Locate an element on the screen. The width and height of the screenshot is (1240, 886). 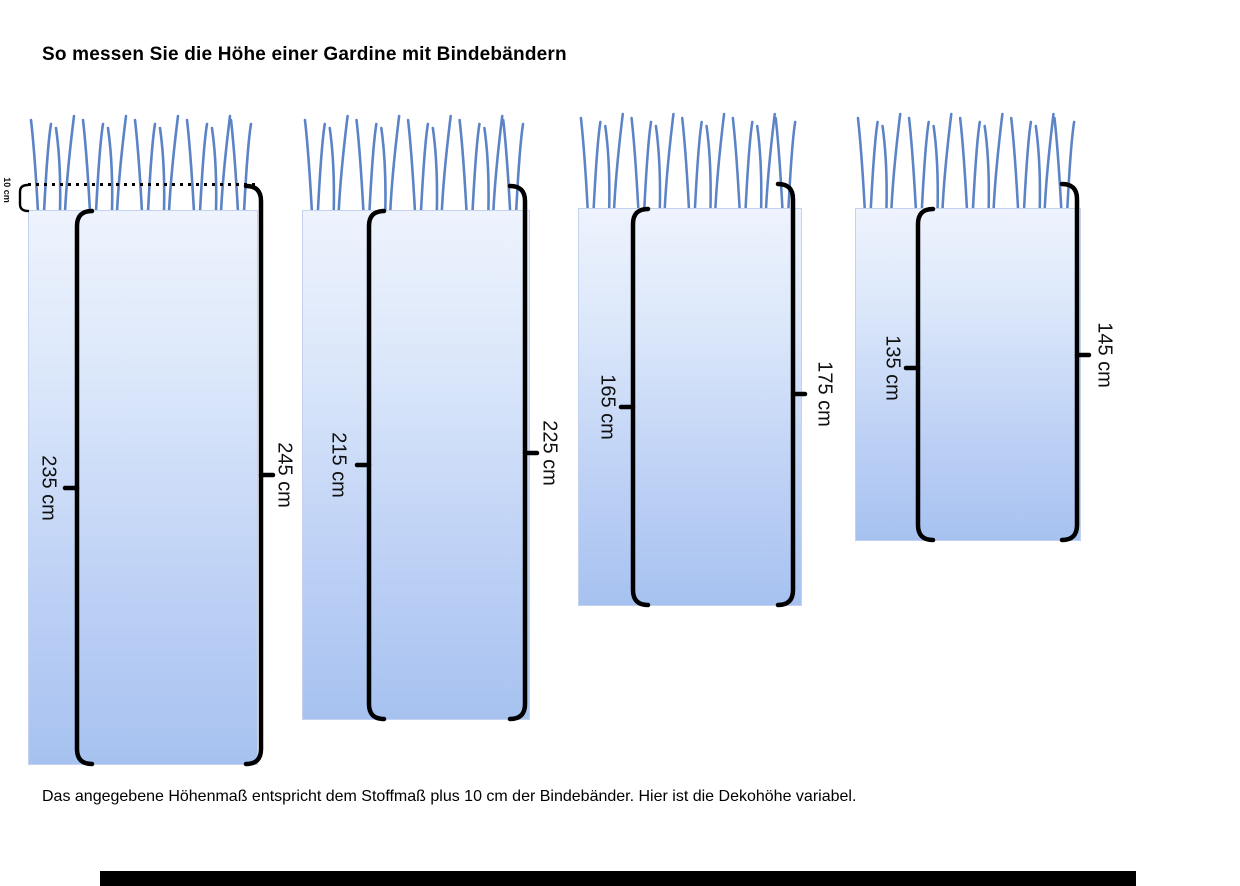
band-height-label: 10 cm is located at coordinates (7, 190).